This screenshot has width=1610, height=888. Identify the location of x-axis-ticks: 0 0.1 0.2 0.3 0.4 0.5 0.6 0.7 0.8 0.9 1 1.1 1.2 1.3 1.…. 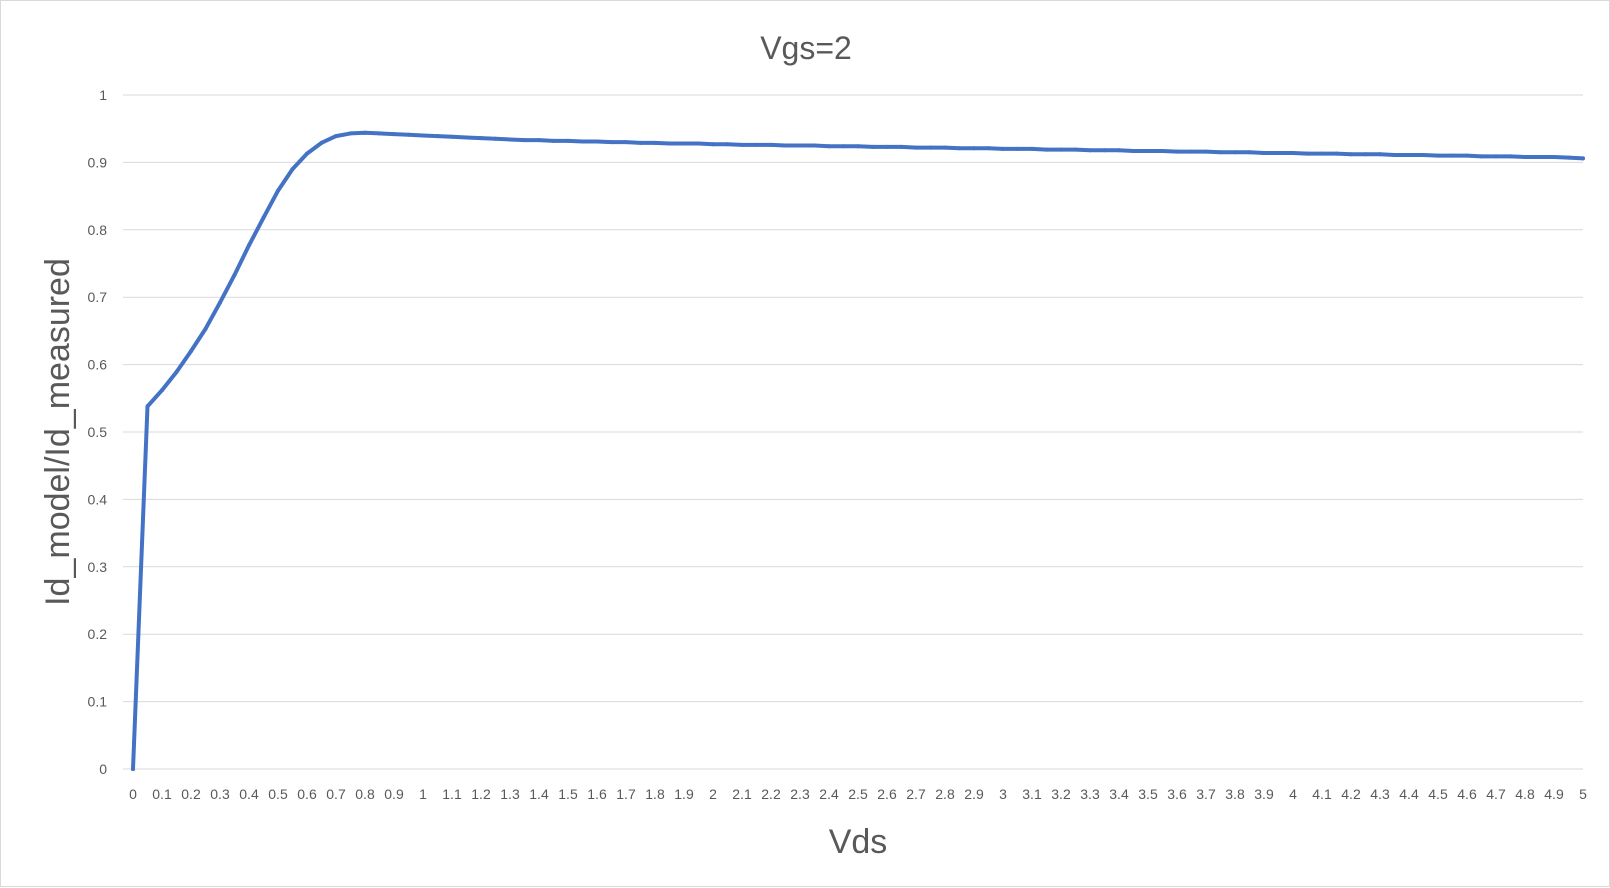
(858, 794).